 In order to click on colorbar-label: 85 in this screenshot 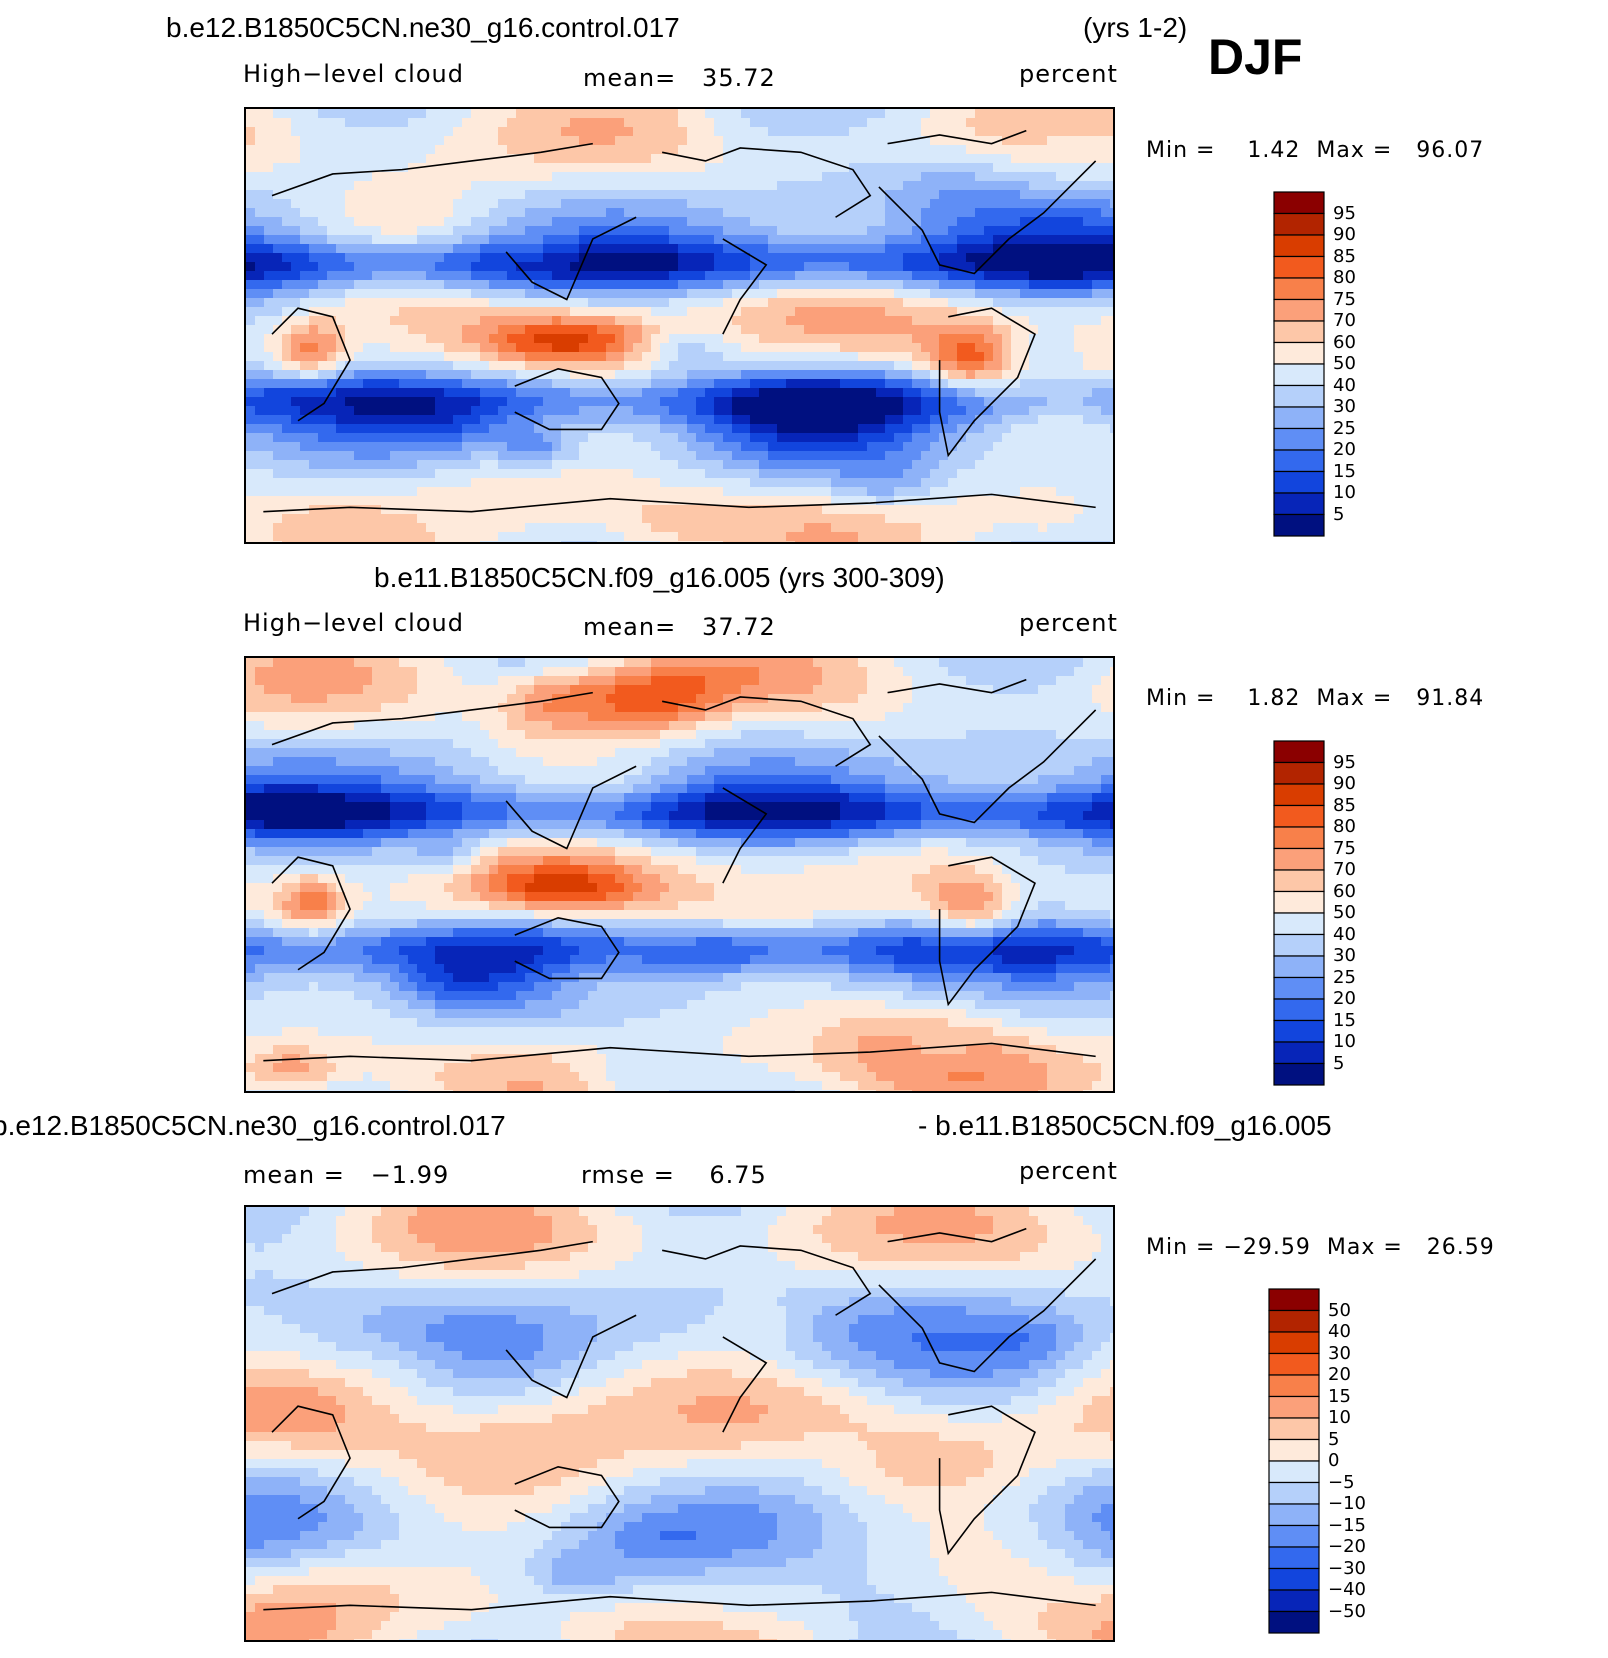, I will do `click(1344, 256)`.